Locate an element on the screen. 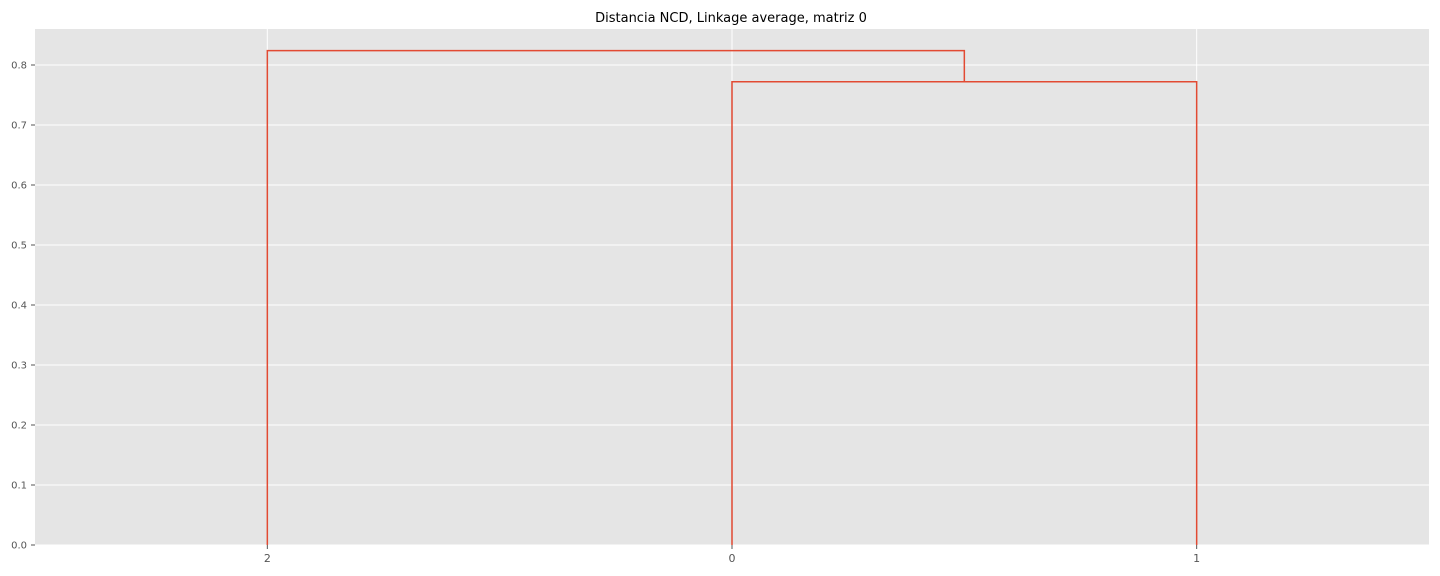 This screenshot has height=576, width=1440. y-tick-label: 0.2 is located at coordinates (19, 426).